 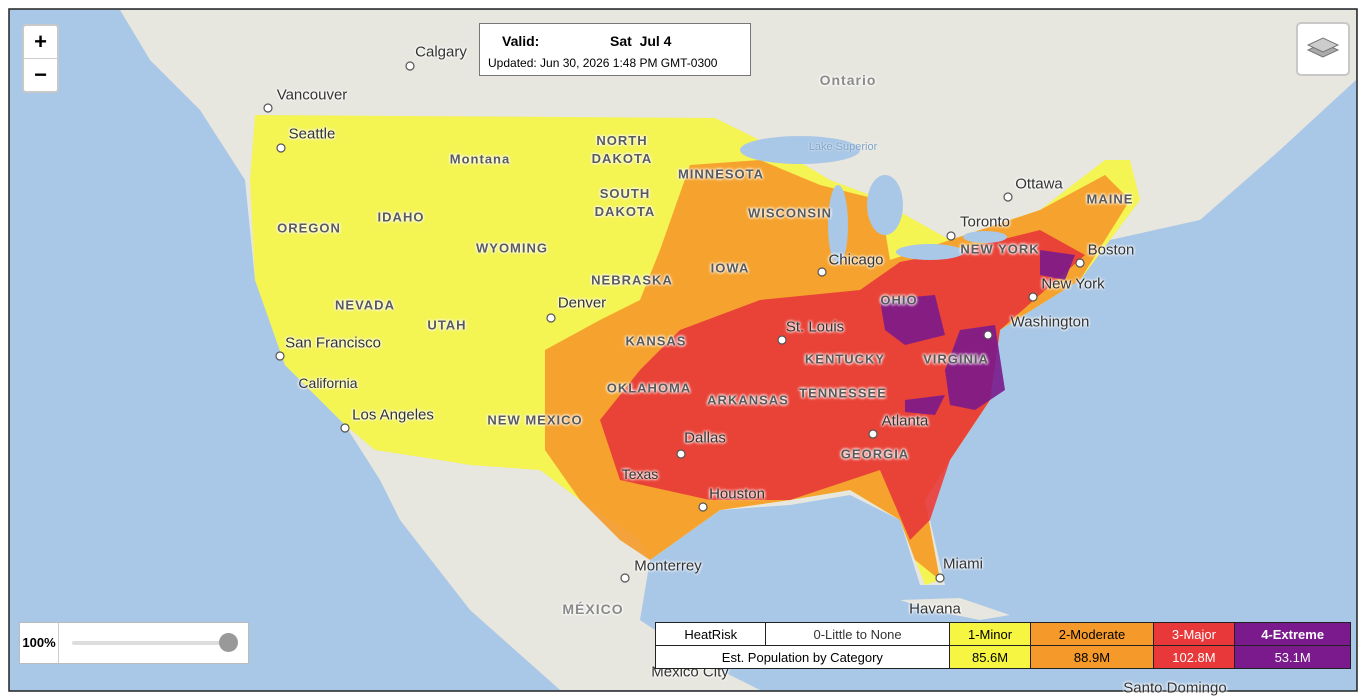 I want to click on population-value: 102.8M, so click(x=1194, y=657).